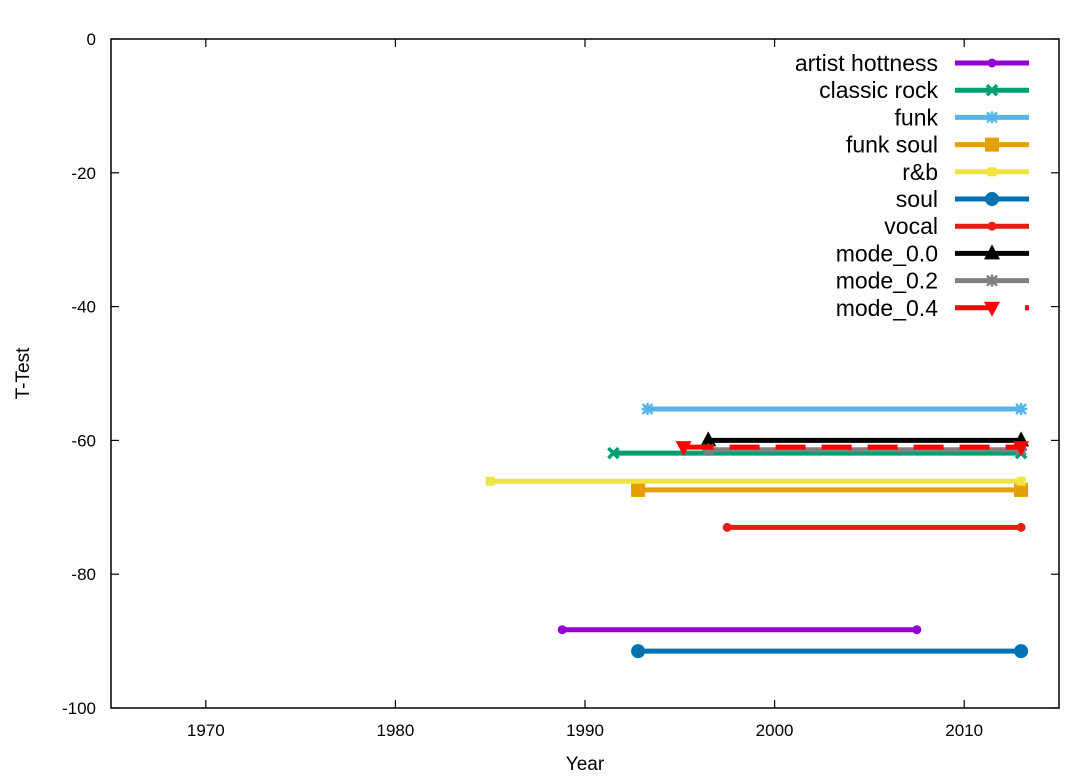 The height and width of the screenshot is (782, 1079). I want to click on y-tick-label: -20, so click(83, 173).